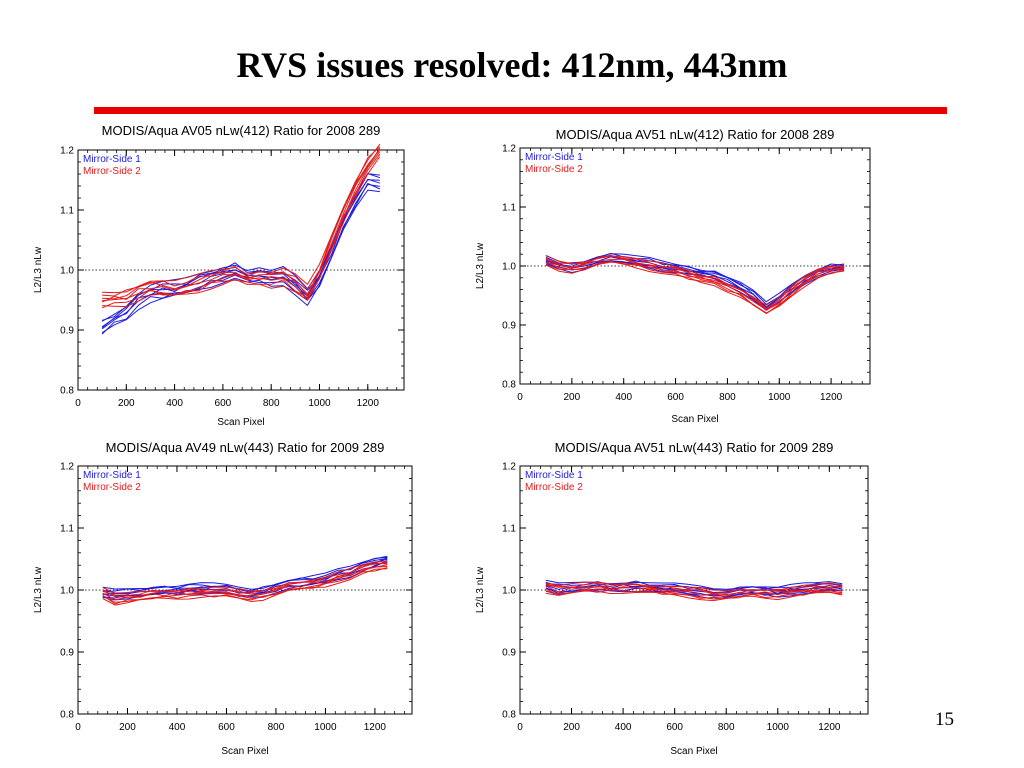 The height and width of the screenshot is (768, 1024). I want to click on page-number: 15, so click(944, 719).